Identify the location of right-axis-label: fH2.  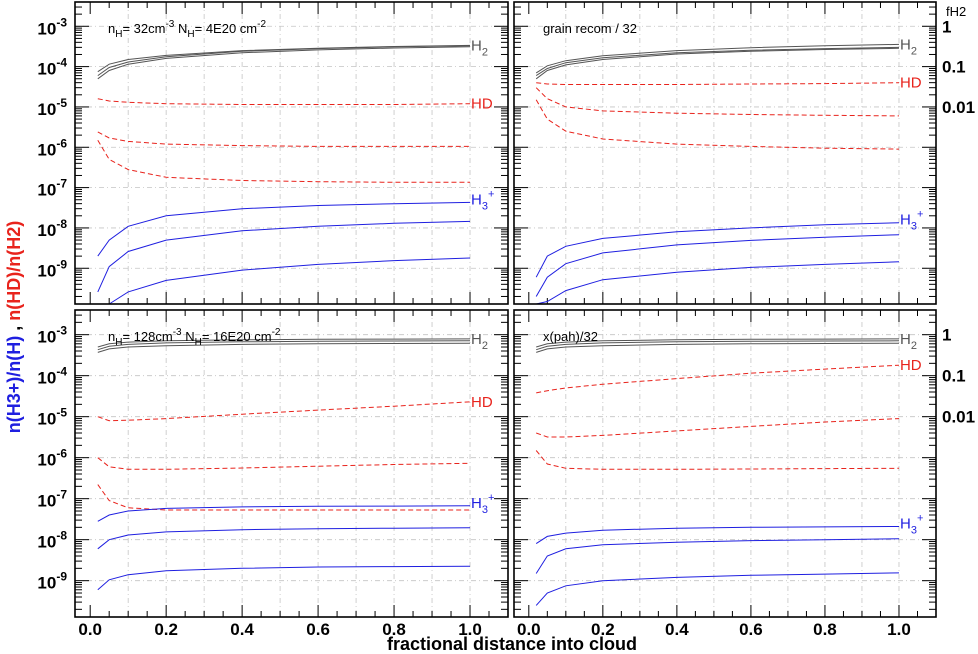
(956, 11).